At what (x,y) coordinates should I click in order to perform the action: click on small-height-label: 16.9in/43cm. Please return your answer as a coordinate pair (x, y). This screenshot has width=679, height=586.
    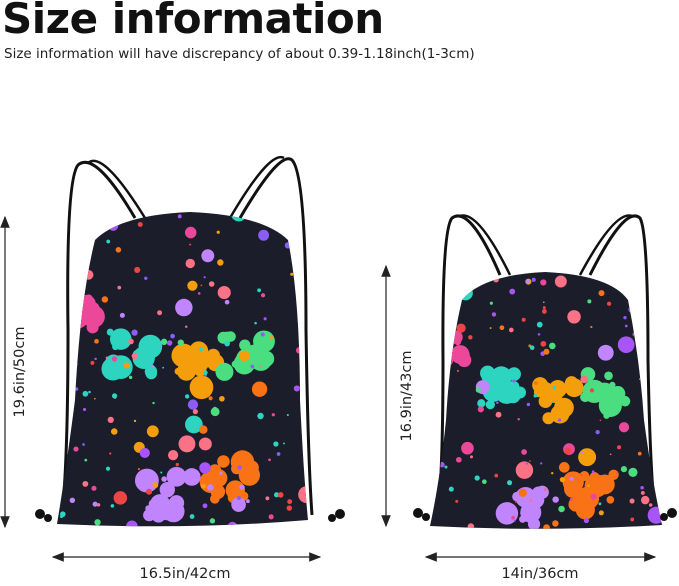
    Looking at the image, I should click on (407, 396).